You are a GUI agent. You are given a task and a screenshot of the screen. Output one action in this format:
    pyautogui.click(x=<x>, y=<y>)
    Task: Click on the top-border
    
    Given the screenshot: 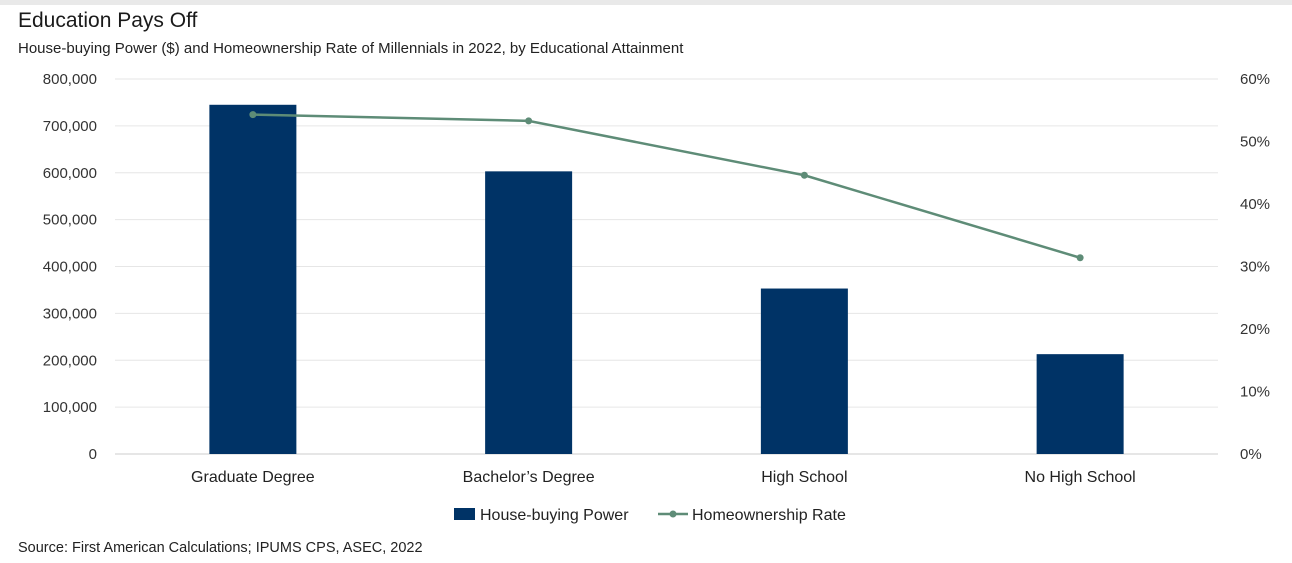 What is the action you would take?
    pyautogui.click(x=646, y=2)
    